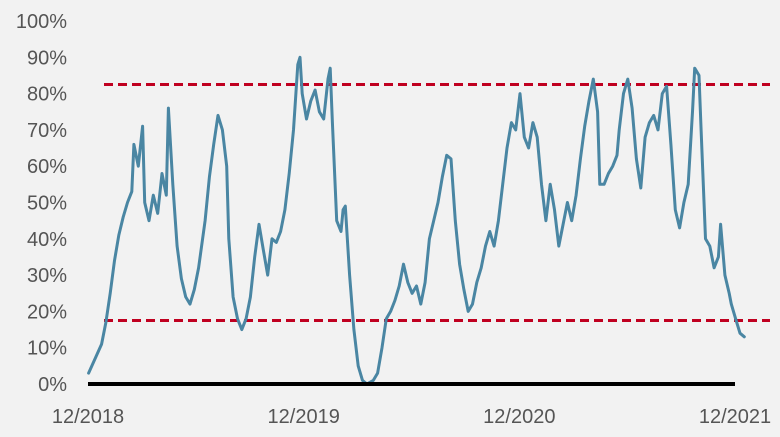 Image resolution: width=780 pixels, height=437 pixels. I want to click on y-tick-label: 100%, so click(41, 22).